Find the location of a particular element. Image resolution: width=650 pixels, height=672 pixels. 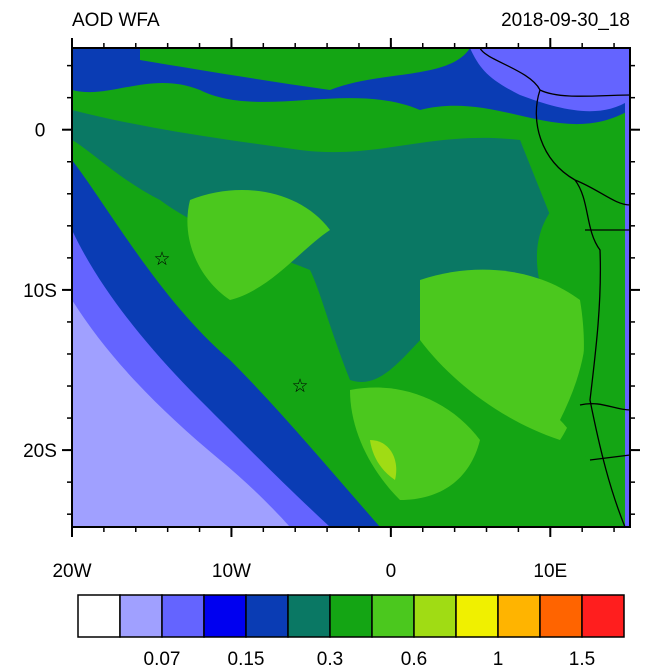

date: 2018-09-30_18 is located at coordinates (565, 20).